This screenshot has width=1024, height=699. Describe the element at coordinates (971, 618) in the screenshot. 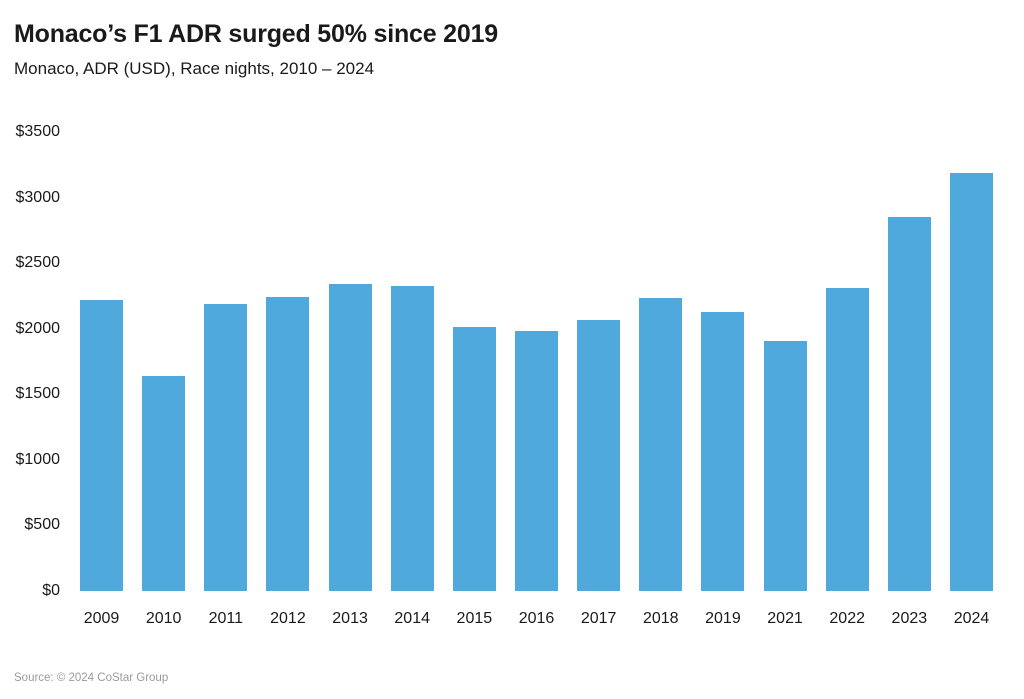

I see `x-tick-label-2024: 2024` at that location.